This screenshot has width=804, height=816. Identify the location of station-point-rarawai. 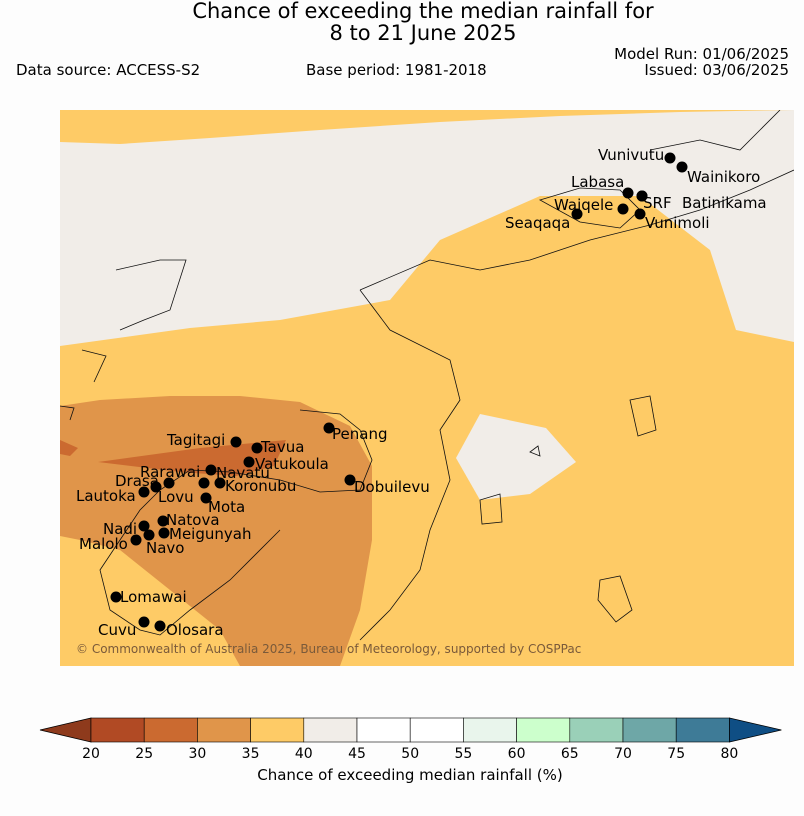
(211, 470).